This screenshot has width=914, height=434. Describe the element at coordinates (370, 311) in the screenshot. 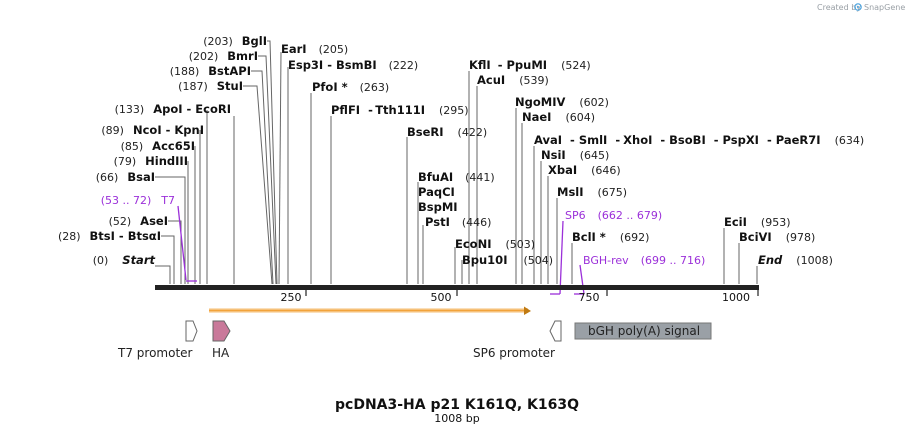

I see `orf-arrow` at that location.